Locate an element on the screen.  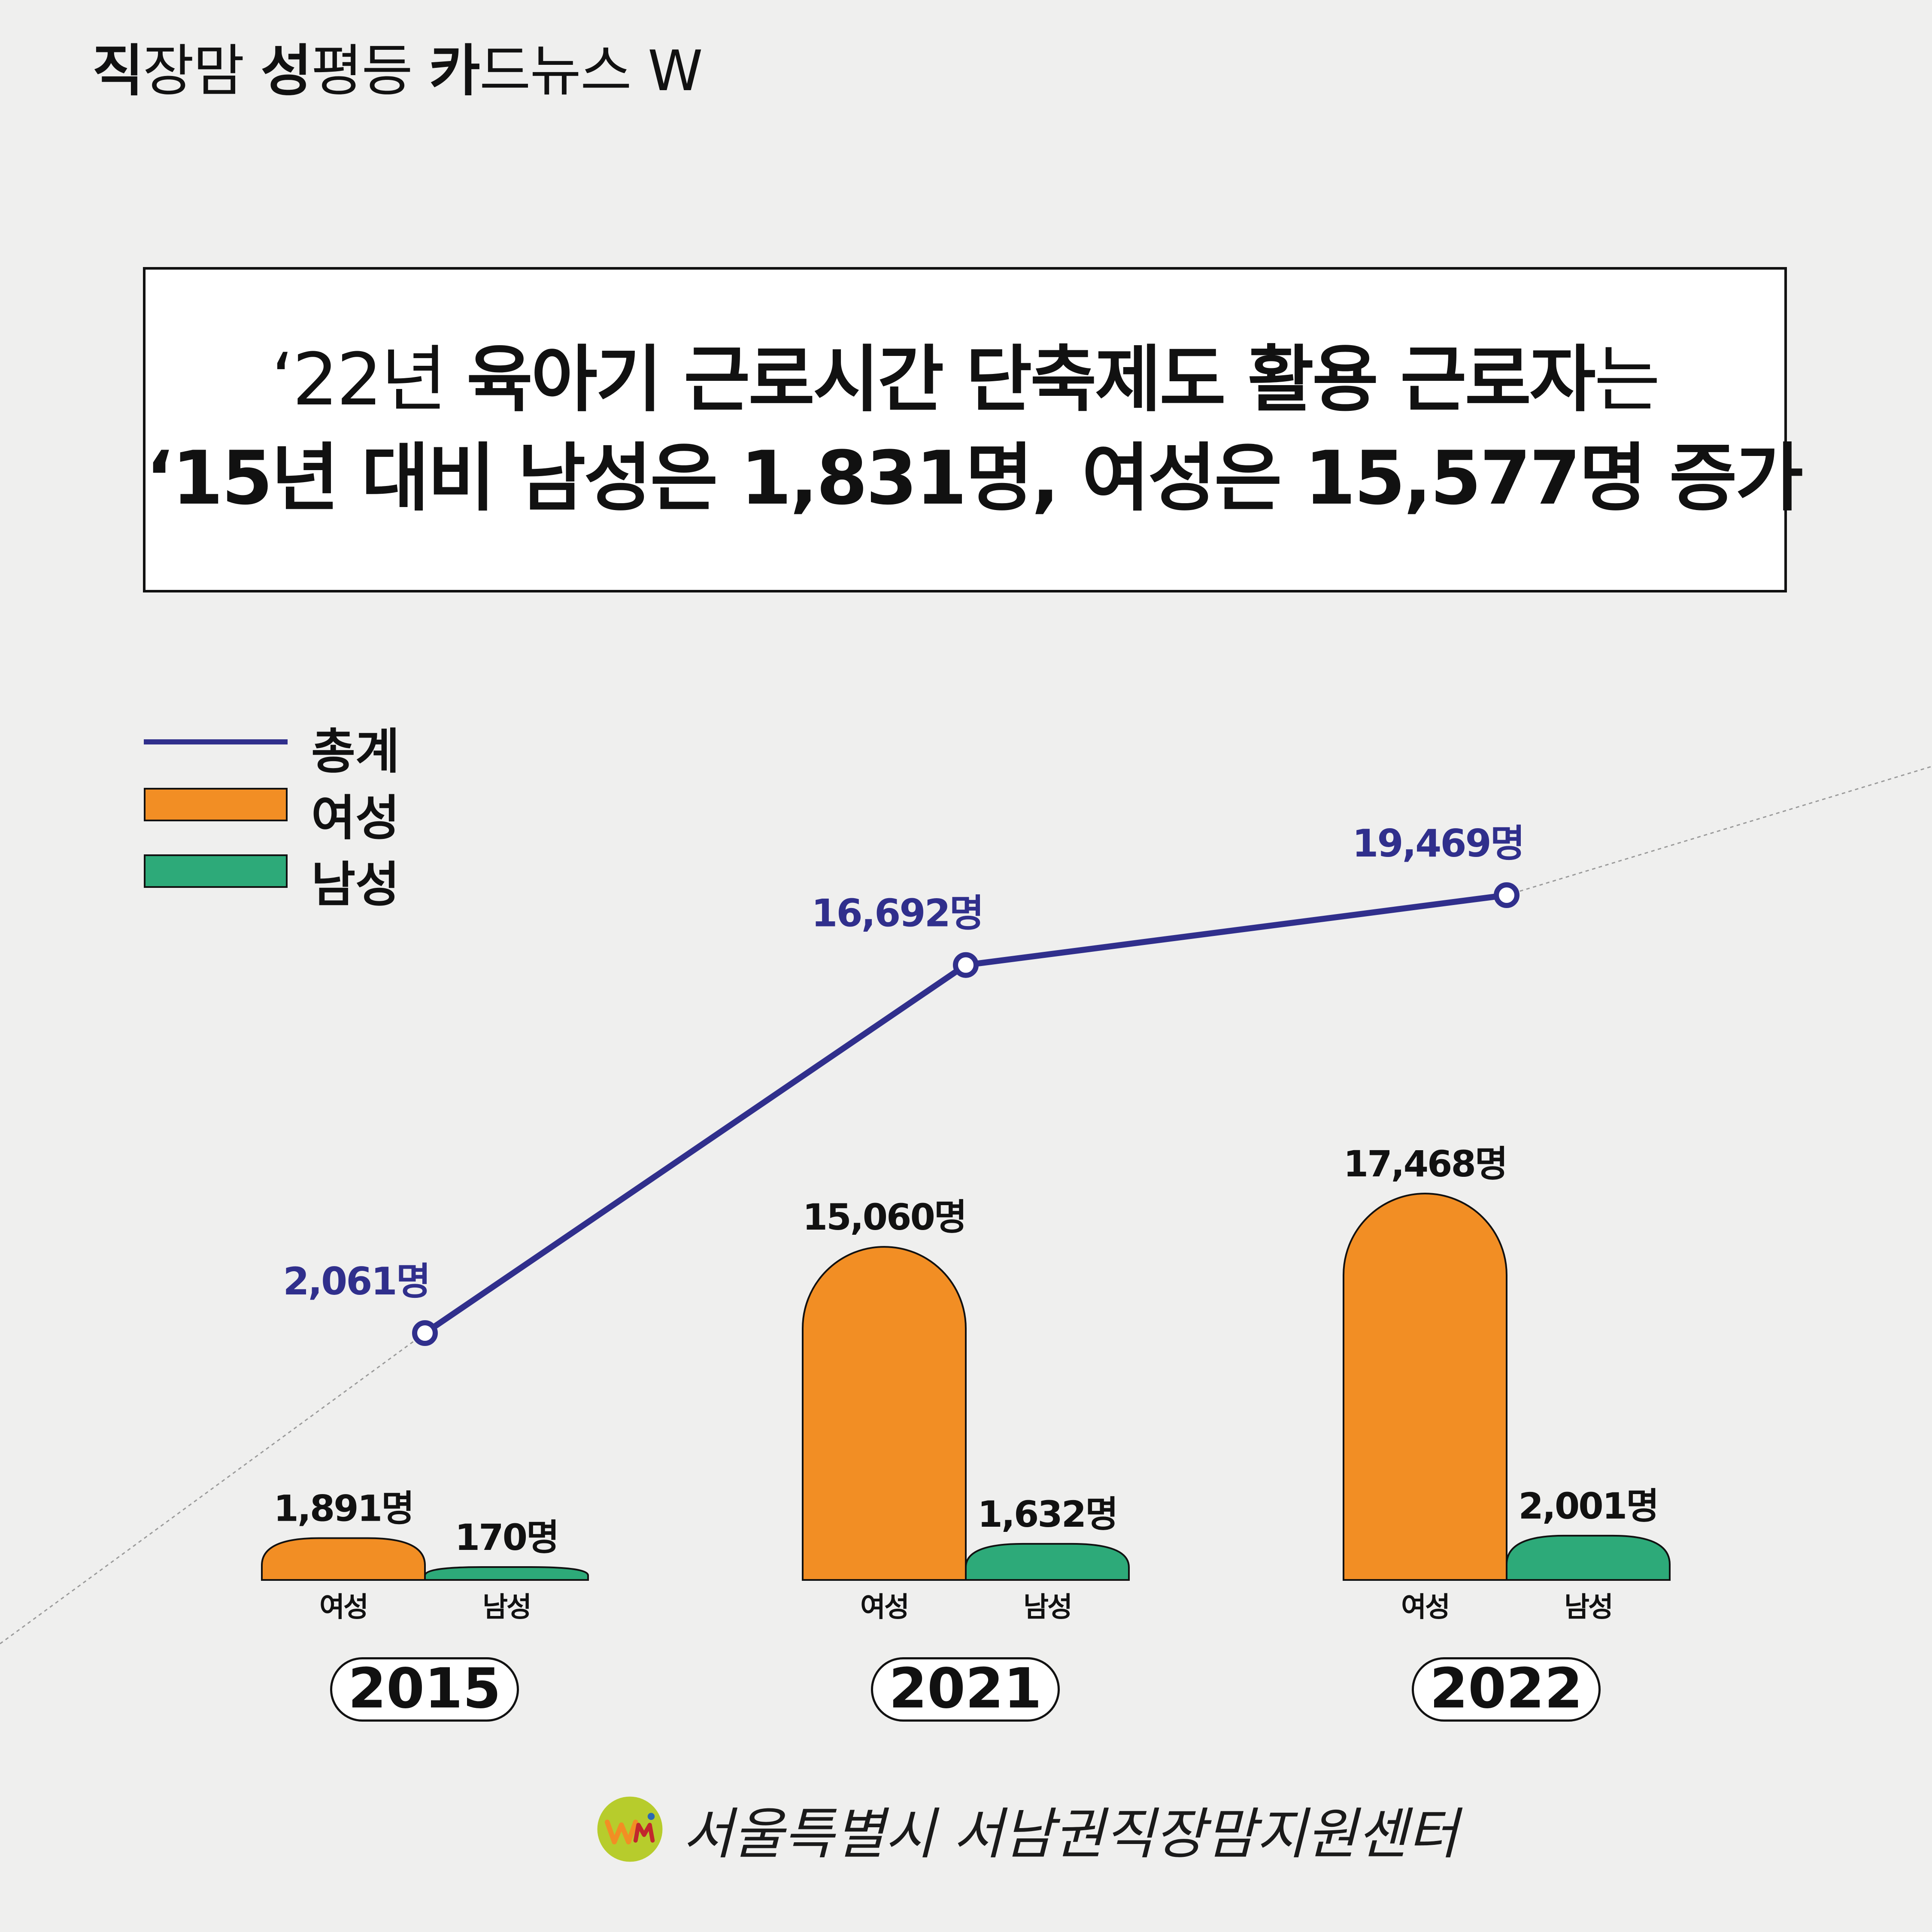
female-value-label: 15,060명 is located at coordinates (884, 1217).